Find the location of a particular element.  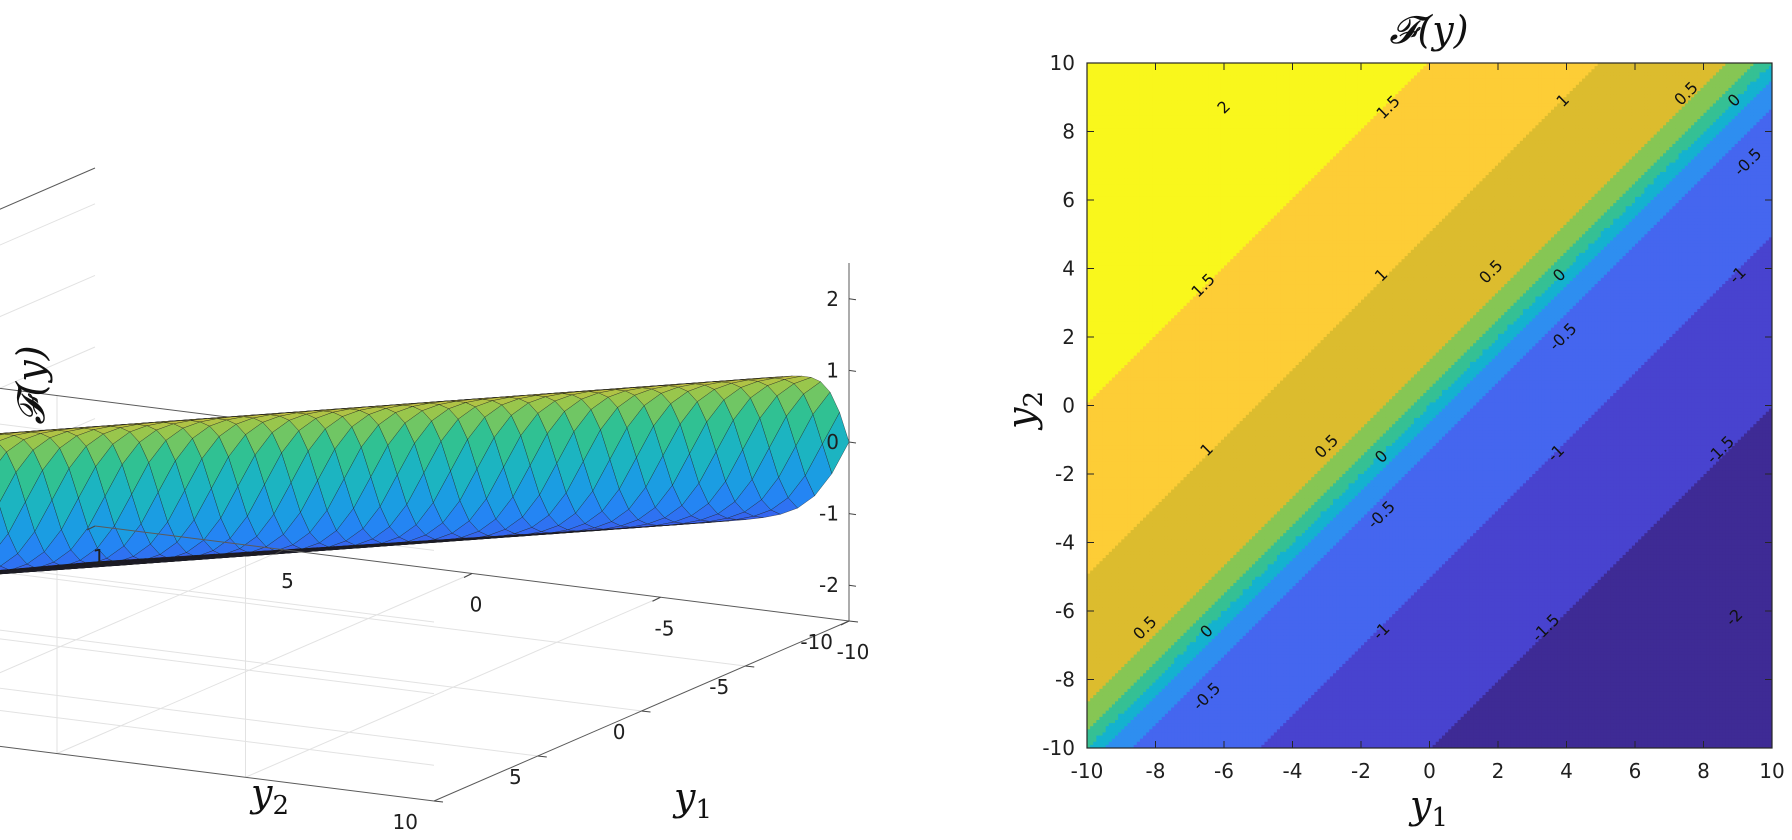

z-tick-label: 1 is located at coordinates (832, 370).